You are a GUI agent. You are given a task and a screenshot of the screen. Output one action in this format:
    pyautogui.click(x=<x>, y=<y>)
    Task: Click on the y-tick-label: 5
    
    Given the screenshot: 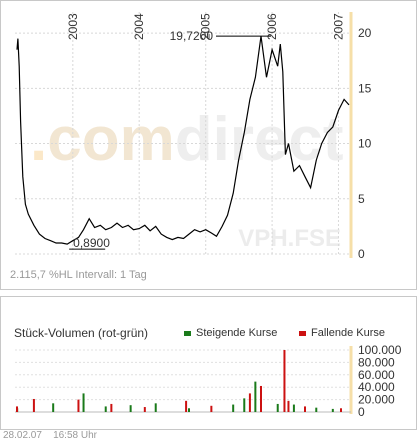 What is the action you would take?
    pyautogui.click(x=361, y=199)
    